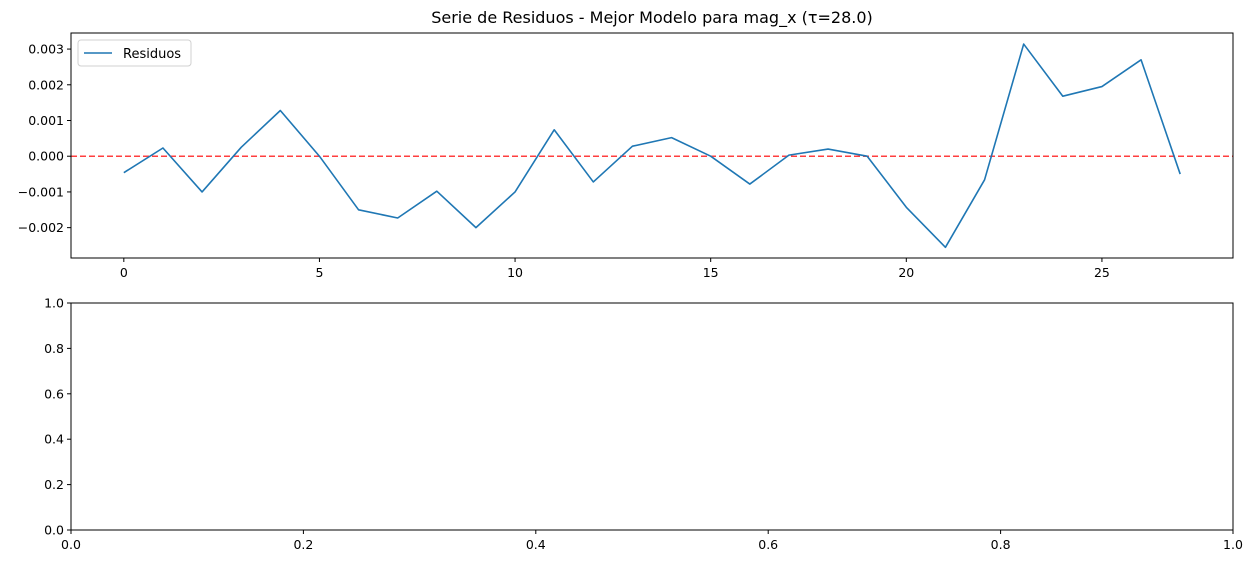 This screenshot has width=1254, height=564. What do you see at coordinates (1102, 272) in the screenshot?
I see `residuals-x-tick-label-5: 25` at bounding box center [1102, 272].